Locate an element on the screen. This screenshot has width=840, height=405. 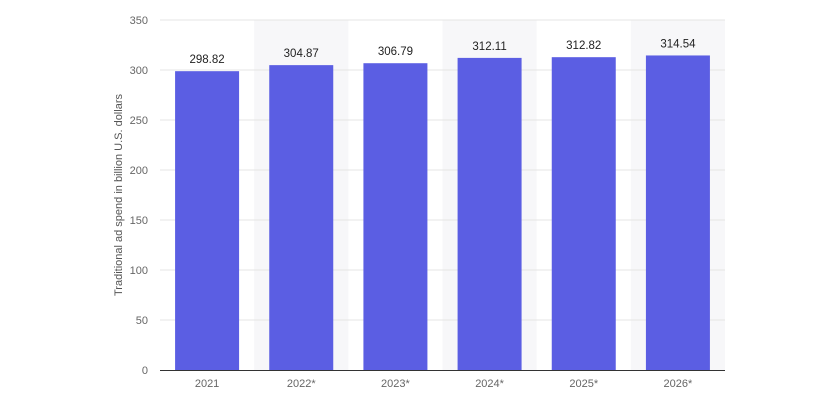
x-tick-label: 2026* is located at coordinates (678, 384).